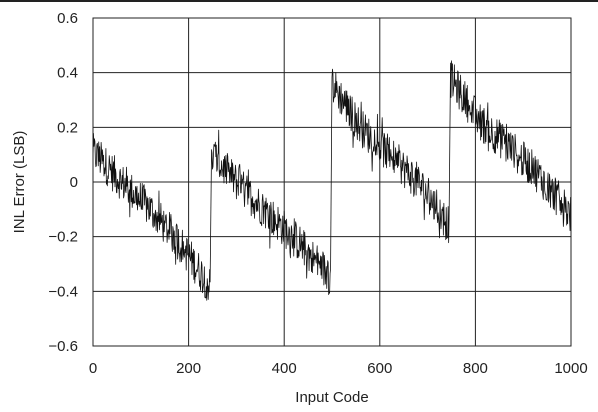  I want to click on top-border-line, so click(299, 1).